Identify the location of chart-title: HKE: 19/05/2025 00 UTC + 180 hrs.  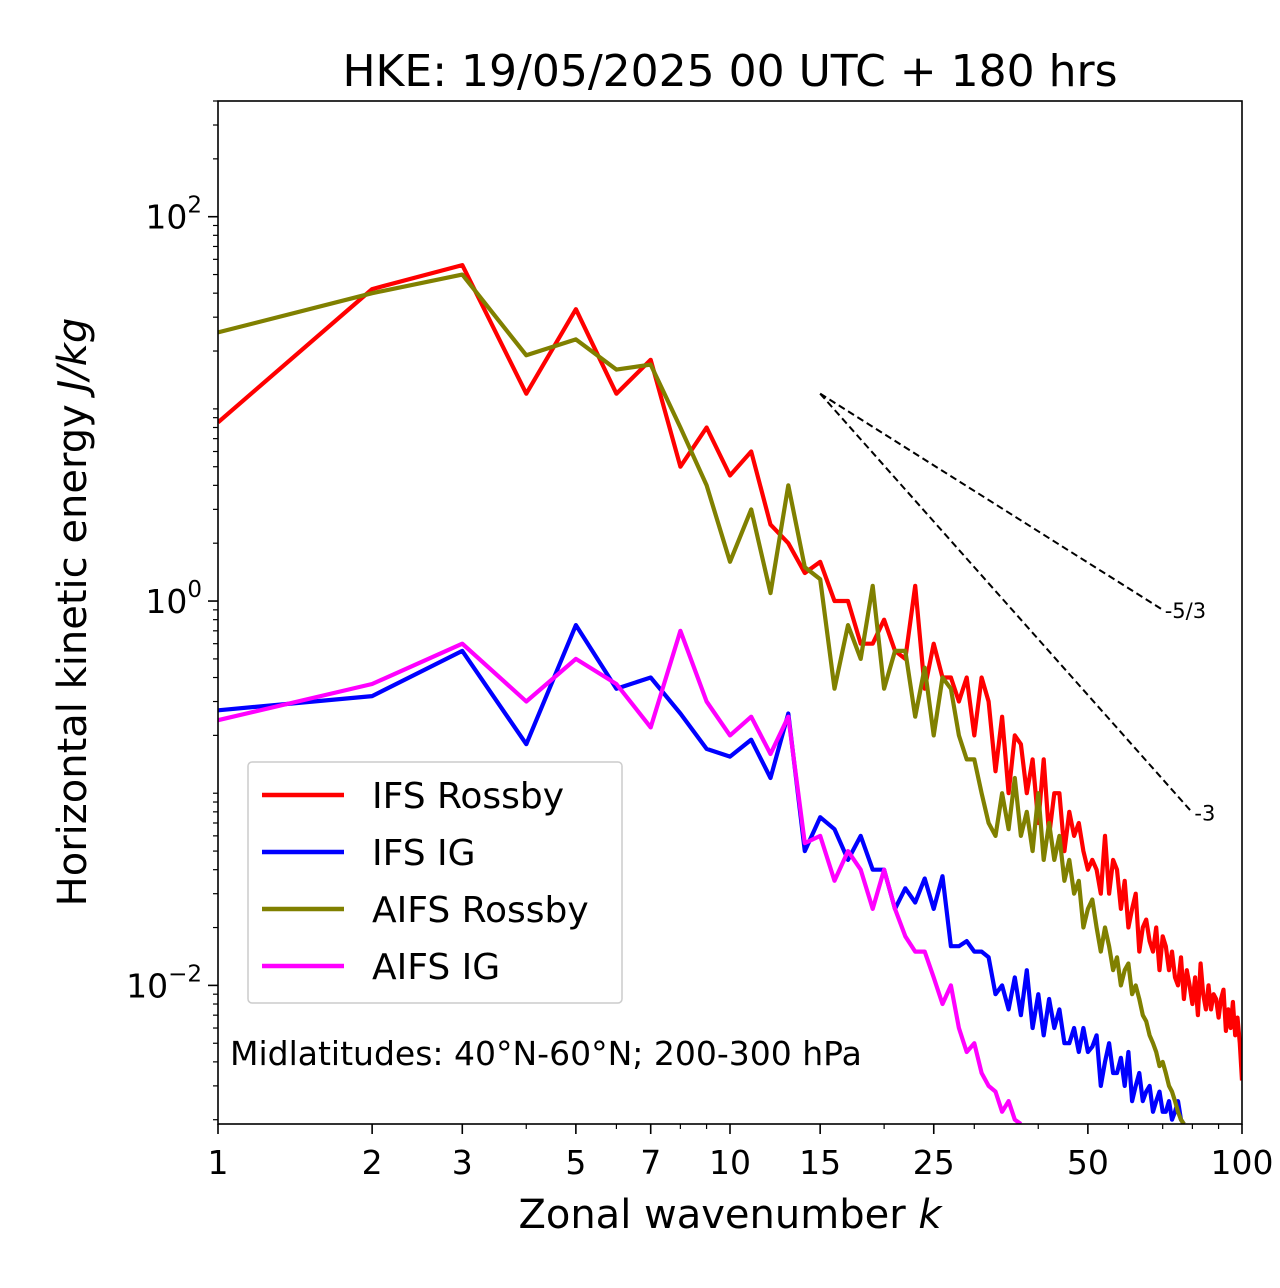
(729, 71).